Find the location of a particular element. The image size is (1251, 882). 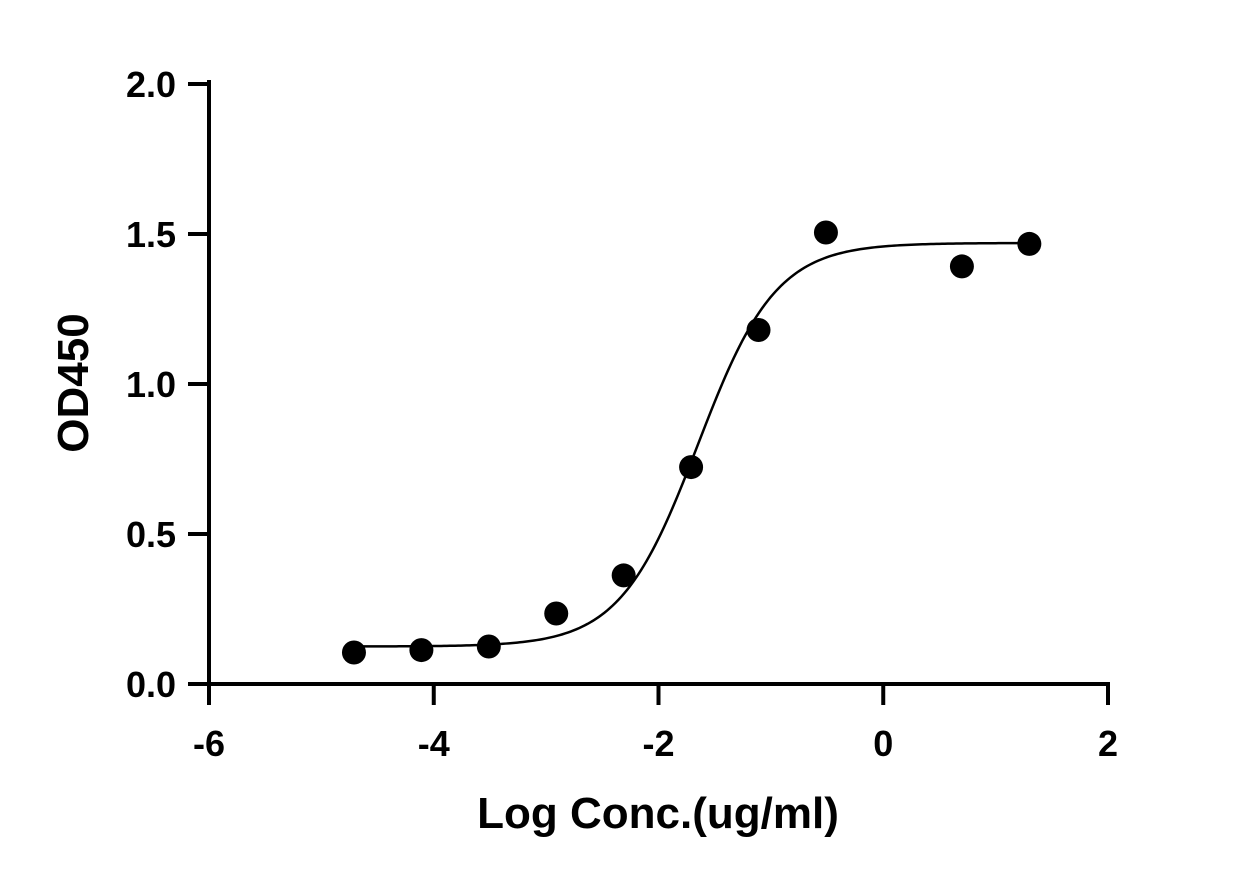

x-ticks: -6 -4 -2 0 2 is located at coordinates (655, 724).